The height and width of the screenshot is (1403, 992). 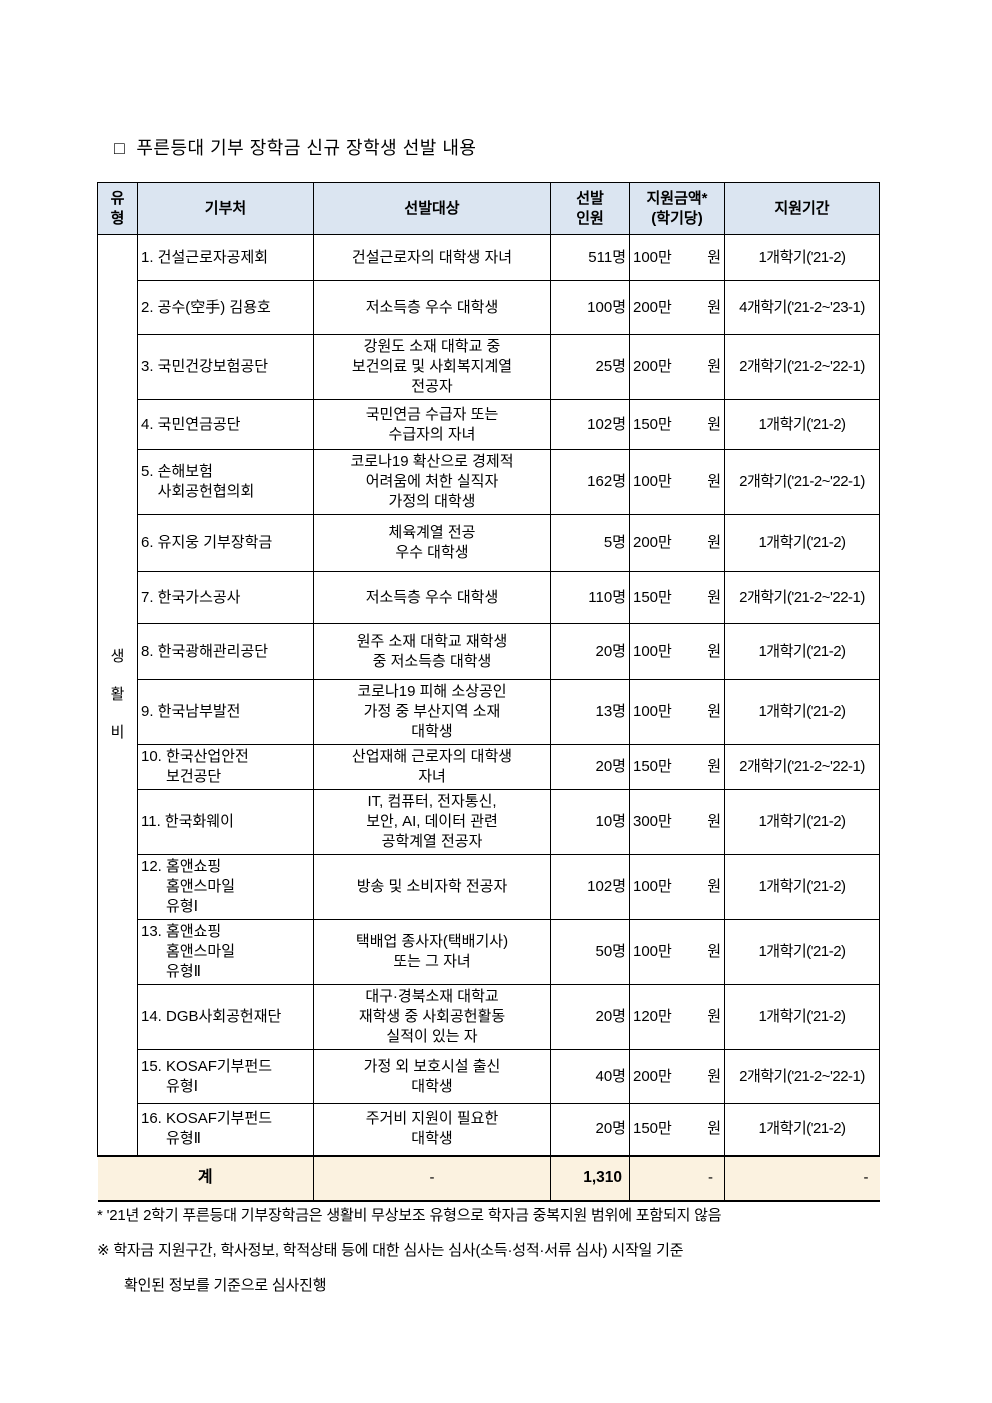 What do you see at coordinates (225, 952) in the screenshot?
I see `donor-cell: 13. 홈앤쇼핑 홈앤스마일 유형Ⅱ` at bounding box center [225, 952].